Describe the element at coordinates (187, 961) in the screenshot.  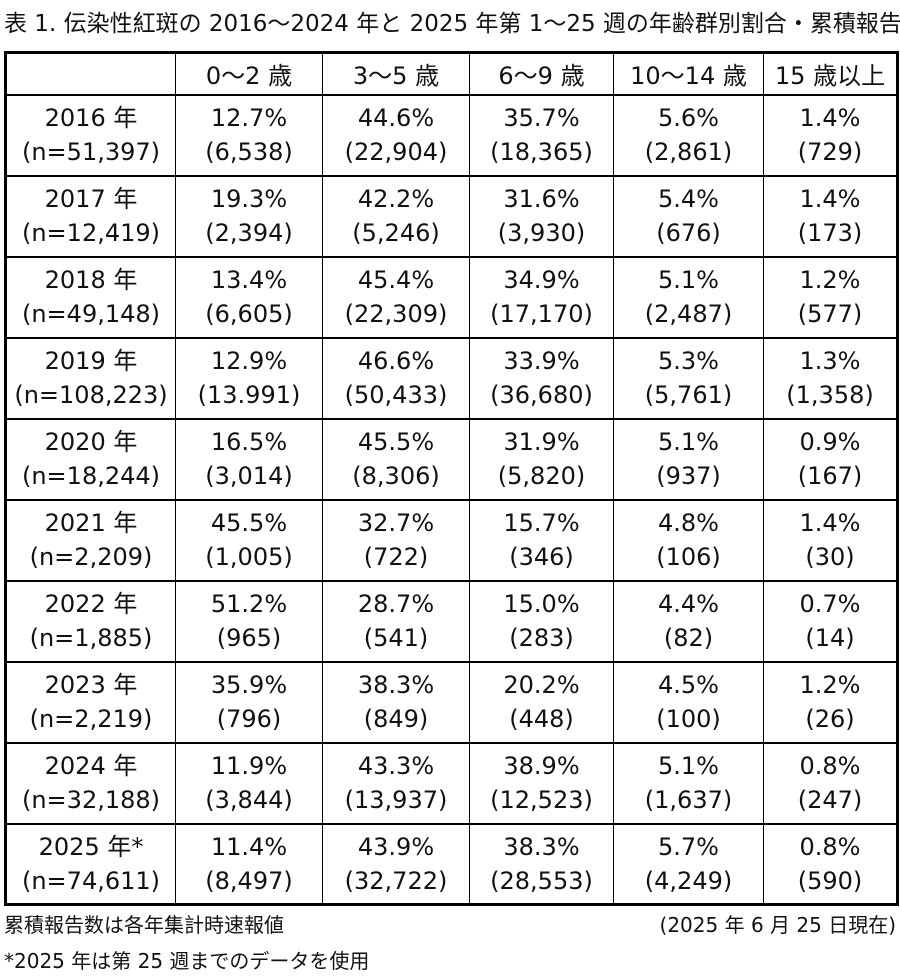
I see `footnote-2025-weeks: *2025 年は第 25 週までのデータを使用` at that location.